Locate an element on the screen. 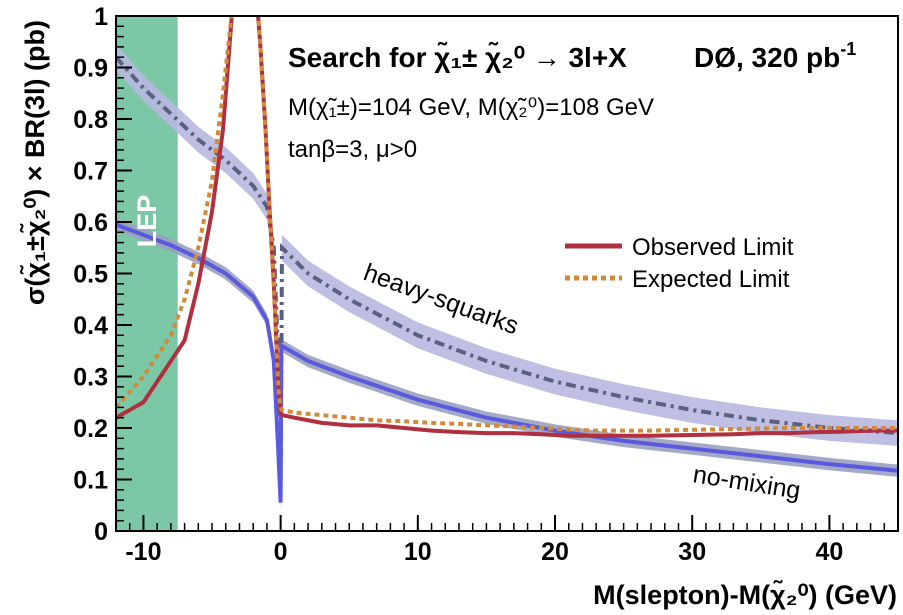  x-tick-label: 30 is located at coordinates (692, 552).